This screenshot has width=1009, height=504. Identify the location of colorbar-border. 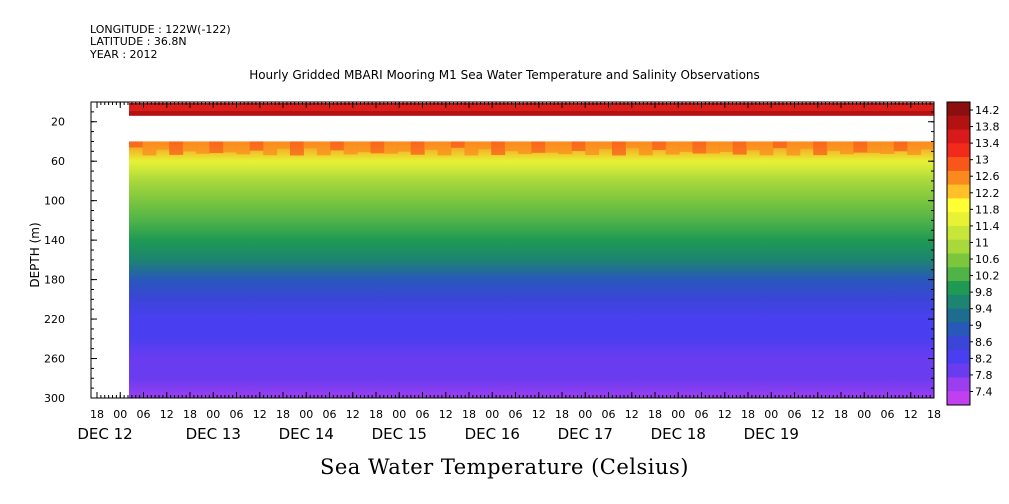
(958, 253).